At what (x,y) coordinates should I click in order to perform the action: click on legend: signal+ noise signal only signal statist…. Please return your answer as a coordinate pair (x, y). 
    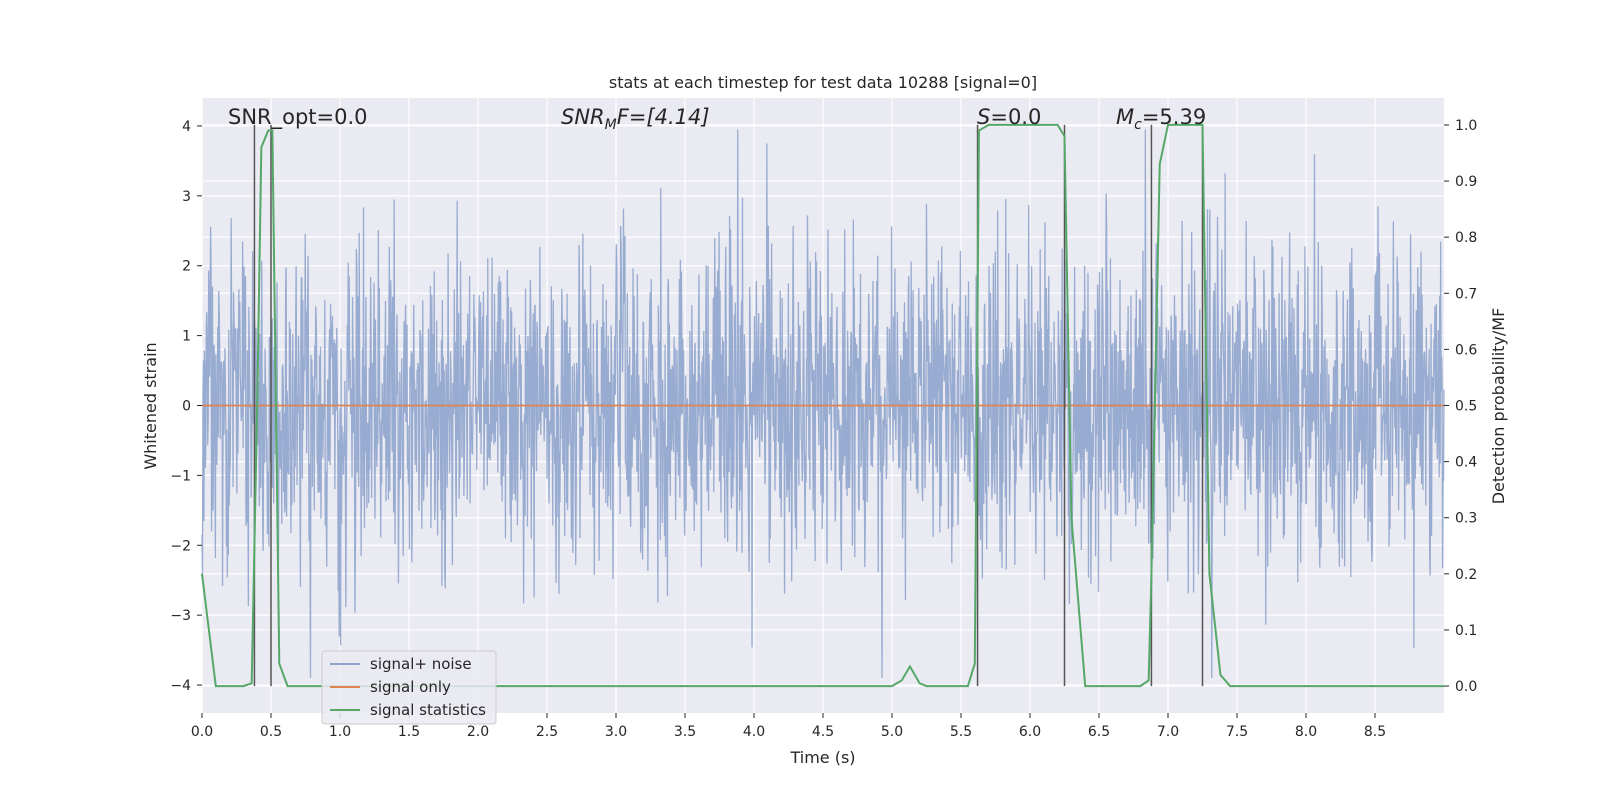
    Looking at the image, I should click on (409, 687).